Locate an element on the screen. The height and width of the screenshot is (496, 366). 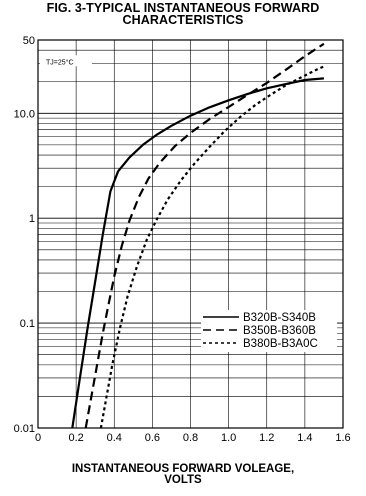
x-tick-label: 0.8 is located at coordinates (190, 438).